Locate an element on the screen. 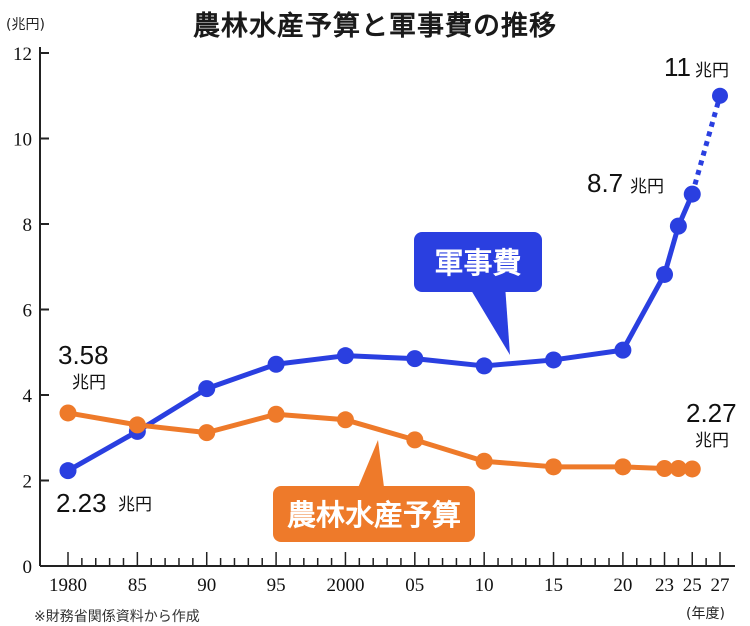 This screenshot has height=626, width=750. x-tick-label: 1980 is located at coordinates (68, 585).